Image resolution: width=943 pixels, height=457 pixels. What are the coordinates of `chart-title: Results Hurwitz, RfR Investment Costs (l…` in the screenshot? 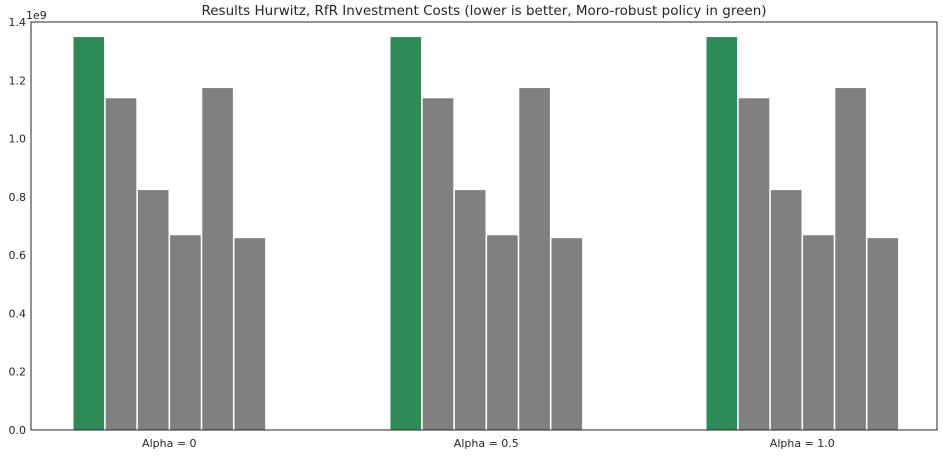 It's located at (483, 11).